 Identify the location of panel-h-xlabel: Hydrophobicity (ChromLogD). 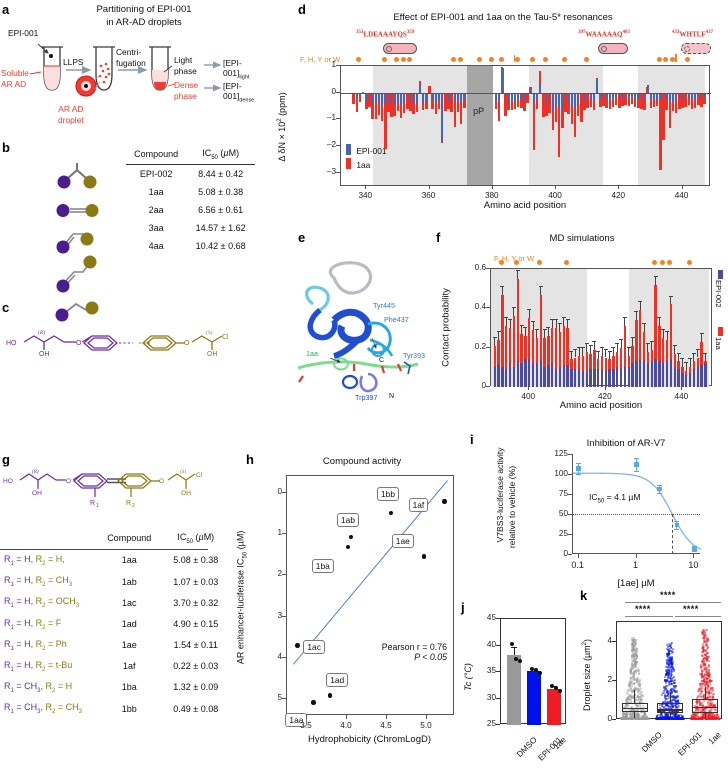
(369, 739).